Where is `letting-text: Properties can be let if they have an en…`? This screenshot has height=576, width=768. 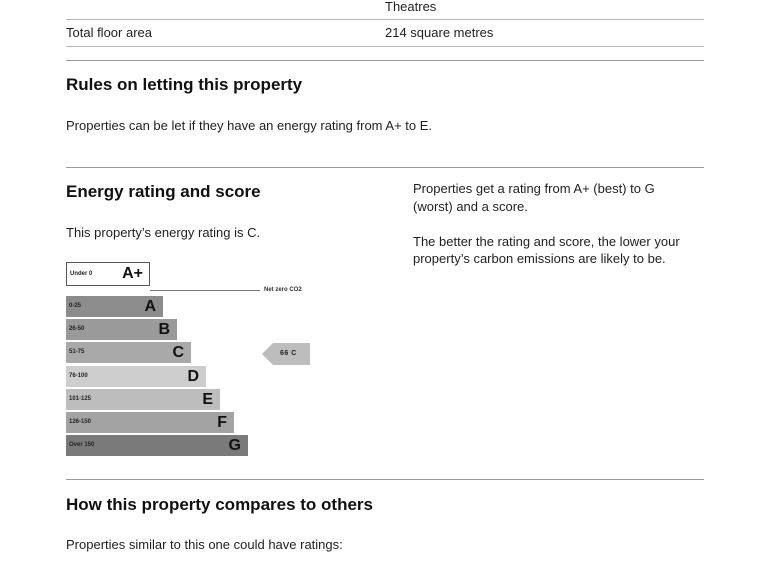 letting-text: Properties can be let if they have an en… is located at coordinates (249, 125).